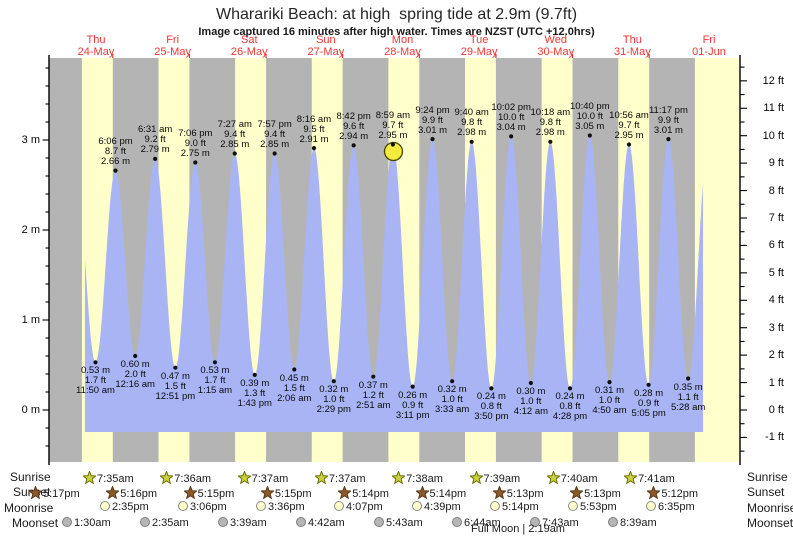 The height and width of the screenshot is (539, 793). What do you see at coordinates (135, 374) in the screenshot?
I see `low-tide-label: 0.60 m 2.0 ft 12:16 am` at bounding box center [135, 374].